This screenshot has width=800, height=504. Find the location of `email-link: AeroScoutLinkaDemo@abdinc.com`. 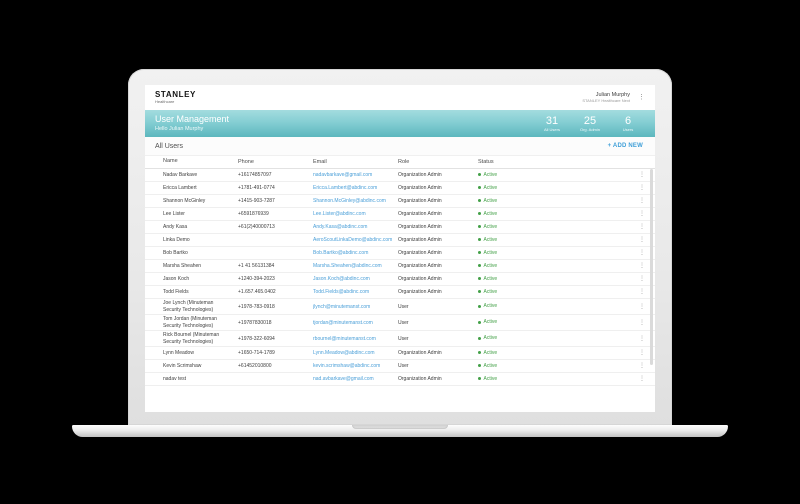

email-link: AeroScoutLinkaDemo@abdinc.com is located at coordinates (353, 240).